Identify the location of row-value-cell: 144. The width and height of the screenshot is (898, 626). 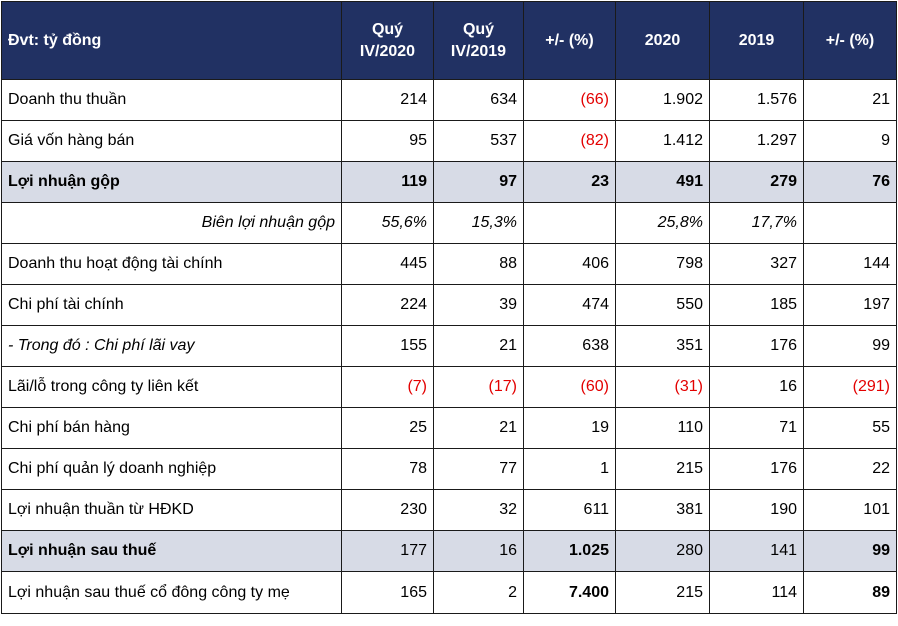
(850, 264).